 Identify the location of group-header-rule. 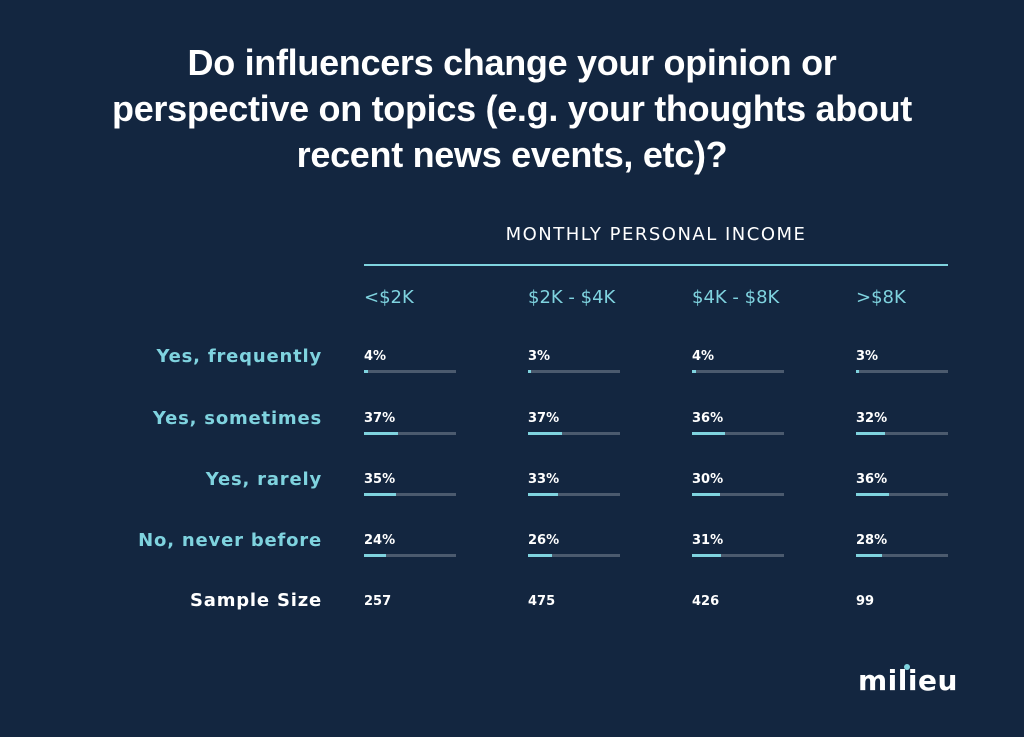
(656, 265).